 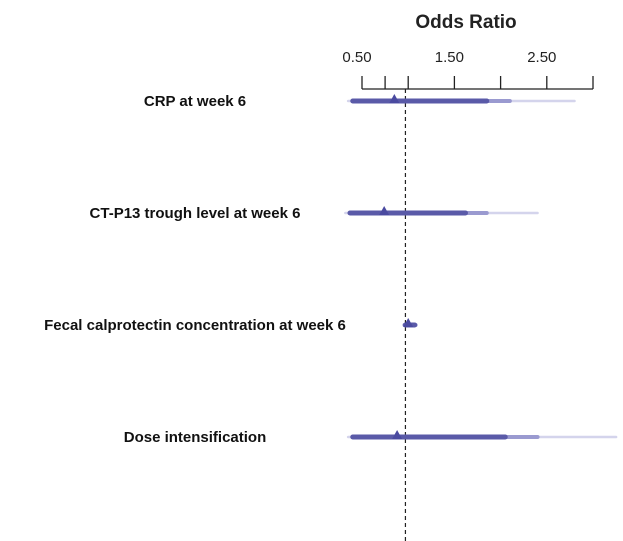 What do you see at coordinates (360, 101) in the screenshot?
I see `row-0: CRP at week 6` at bounding box center [360, 101].